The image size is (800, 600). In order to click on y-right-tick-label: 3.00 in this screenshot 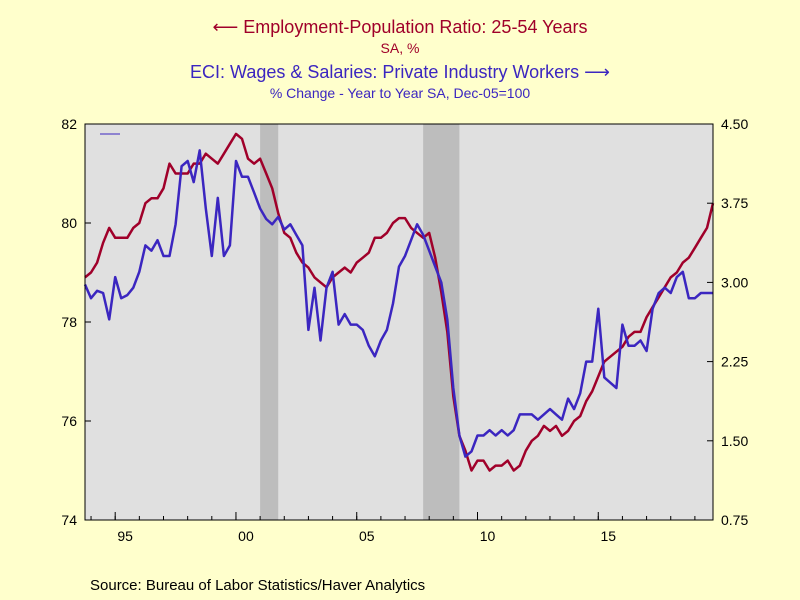, I will do `click(734, 282)`.